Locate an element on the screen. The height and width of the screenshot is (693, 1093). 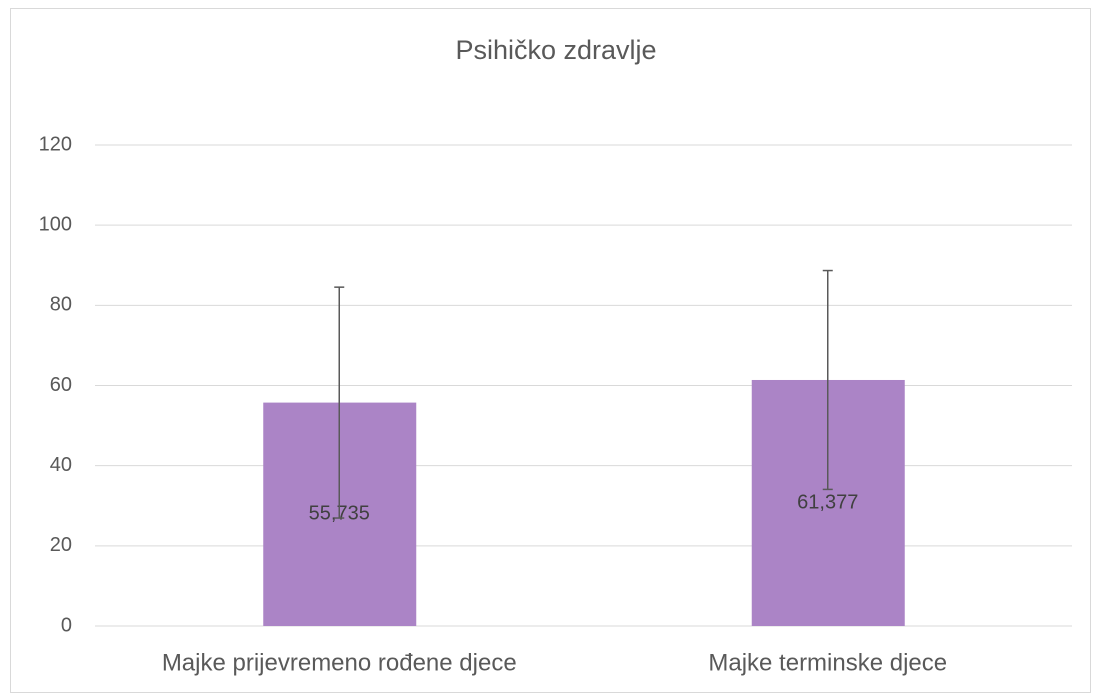
chart-title: Psihičko zdravlje is located at coordinates (555, 50).